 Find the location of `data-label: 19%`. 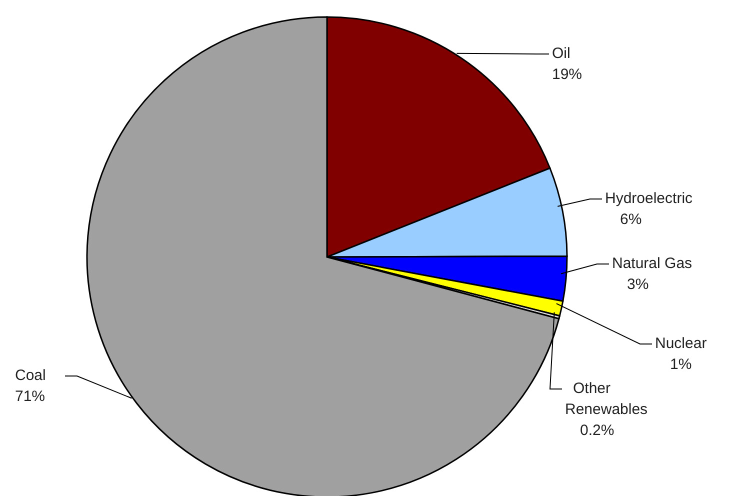

data-label: 19% is located at coordinates (567, 74).